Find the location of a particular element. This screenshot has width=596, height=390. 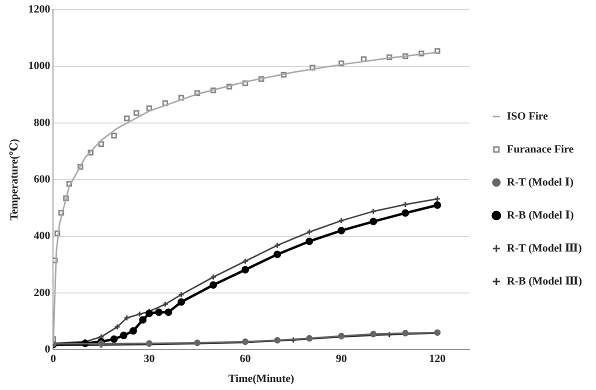

legend-label: ISO Fire is located at coordinates (527, 116).